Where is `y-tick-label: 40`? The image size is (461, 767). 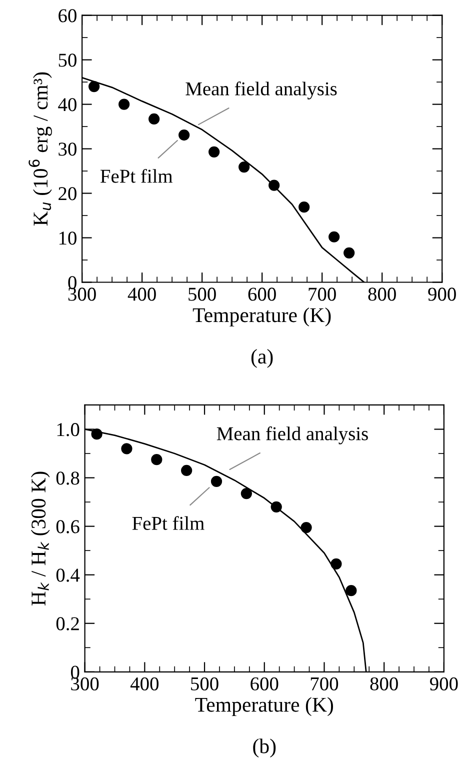 y-tick-label: 40 is located at coordinates (67, 105).